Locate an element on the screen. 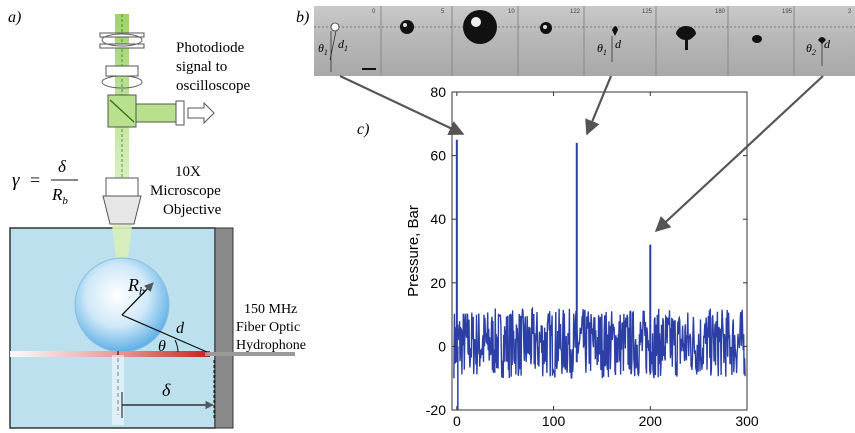 Image resolution: width=855 pixels, height=433 pixels. y-tick-label: 80 is located at coordinates (438, 92).